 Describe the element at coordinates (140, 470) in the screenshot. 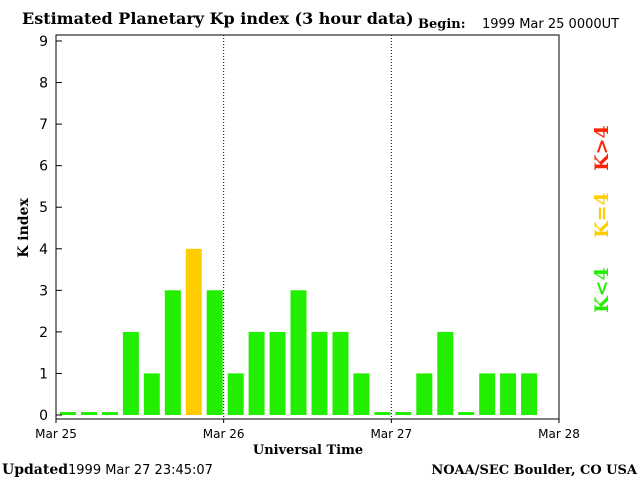

I see `updated-value: 1999 Mar 27 23:45:07` at that location.